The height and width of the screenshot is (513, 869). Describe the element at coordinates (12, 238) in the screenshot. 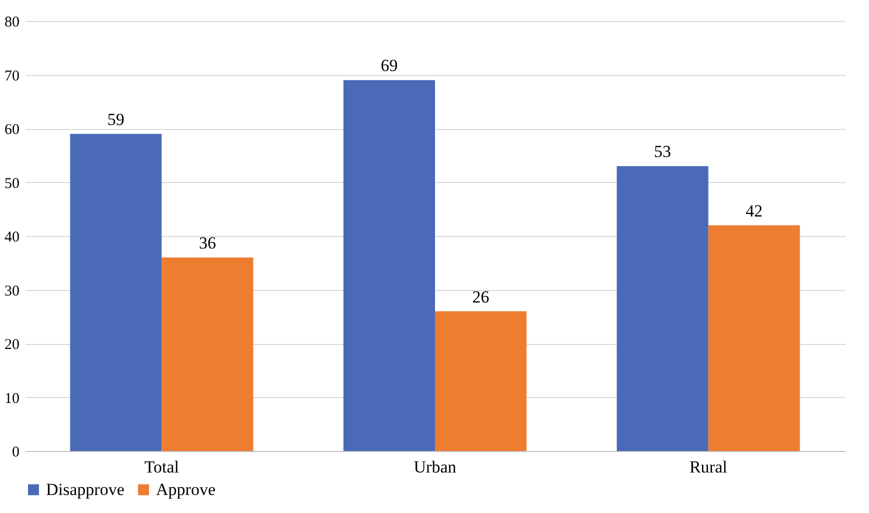

I see `y-tick-label: 40` at that location.